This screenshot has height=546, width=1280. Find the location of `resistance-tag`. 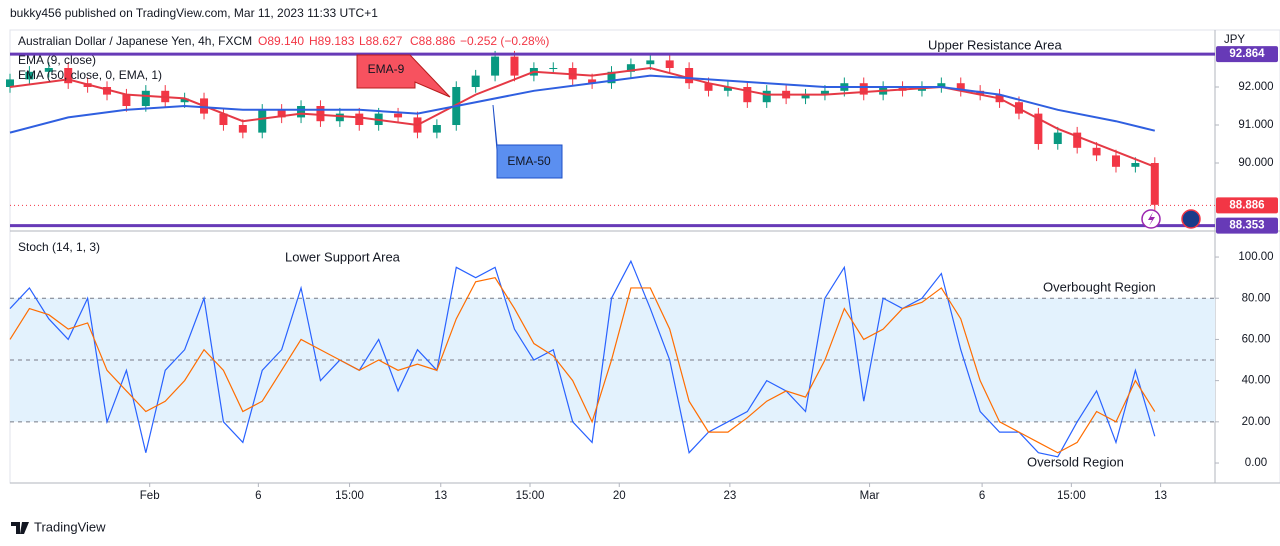

resistance-tag is located at coordinates (1247, 54).